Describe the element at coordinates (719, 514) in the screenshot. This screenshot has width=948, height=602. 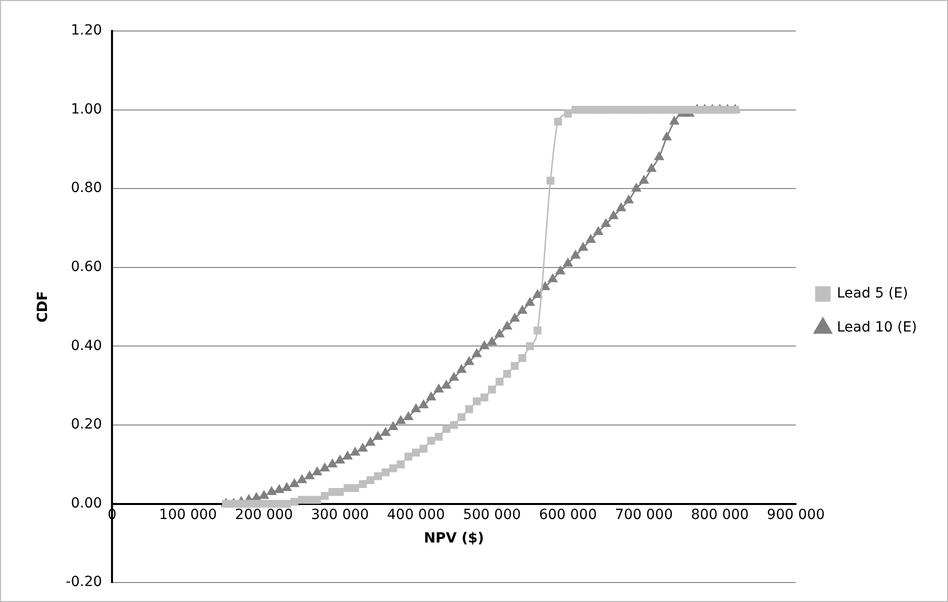
I see `x-tick-label: 800 000` at that location.